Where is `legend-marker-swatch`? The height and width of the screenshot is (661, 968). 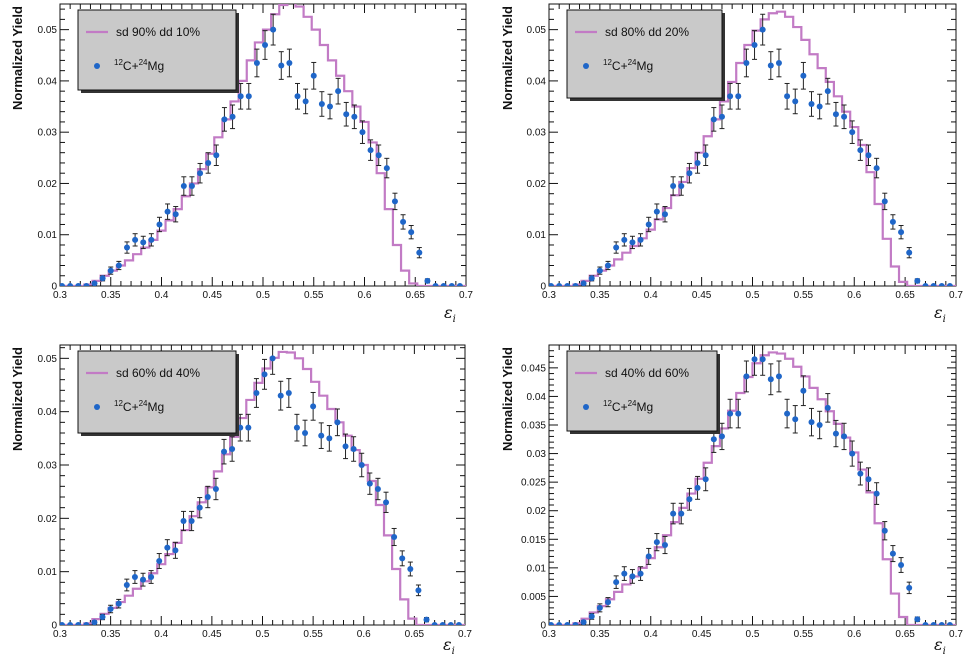
legend-marker-swatch is located at coordinates (586, 407).